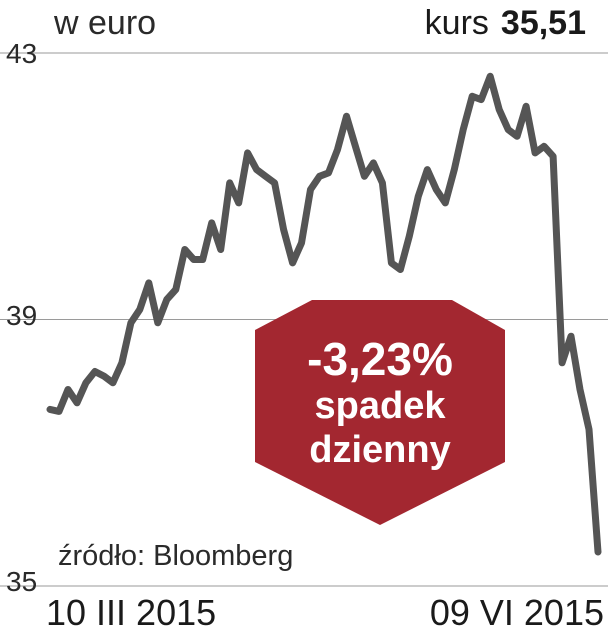 Image resolution: width=608 pixels, height=640 pixels. Describe the element at coordinates (456, 23) in the screenshot. I see `price-label: kurs` at that location.